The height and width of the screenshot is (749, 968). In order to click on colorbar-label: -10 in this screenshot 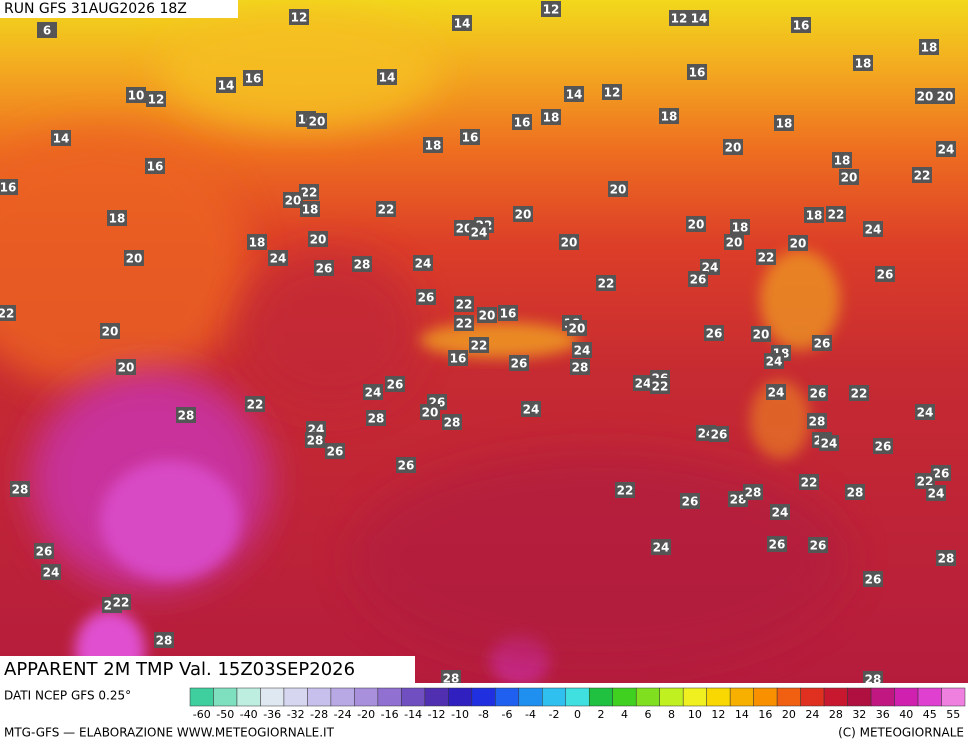, I will do `click(460, 714)`.